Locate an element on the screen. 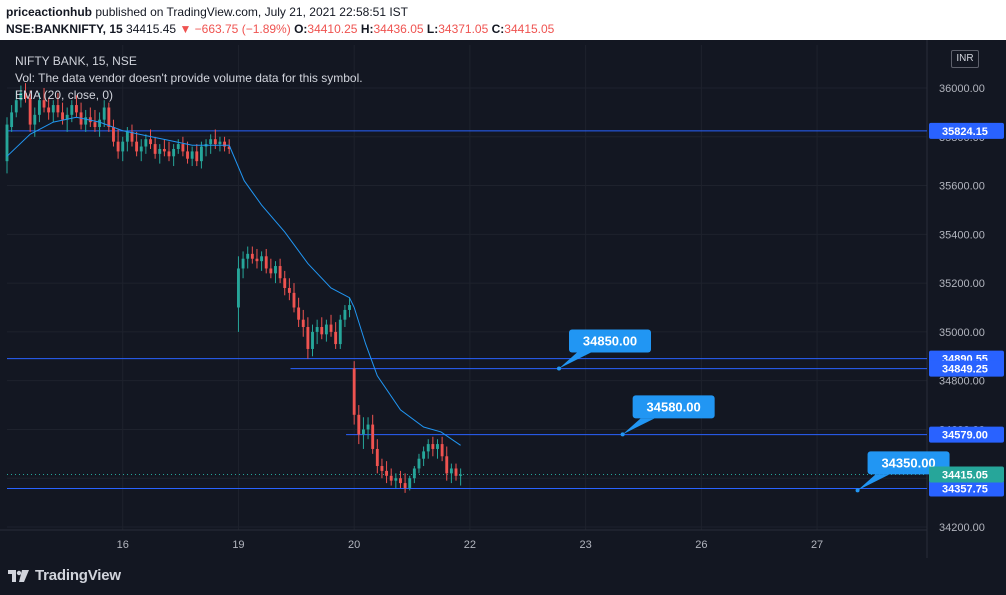  high-label: H: is located at coordinates (367, 29).